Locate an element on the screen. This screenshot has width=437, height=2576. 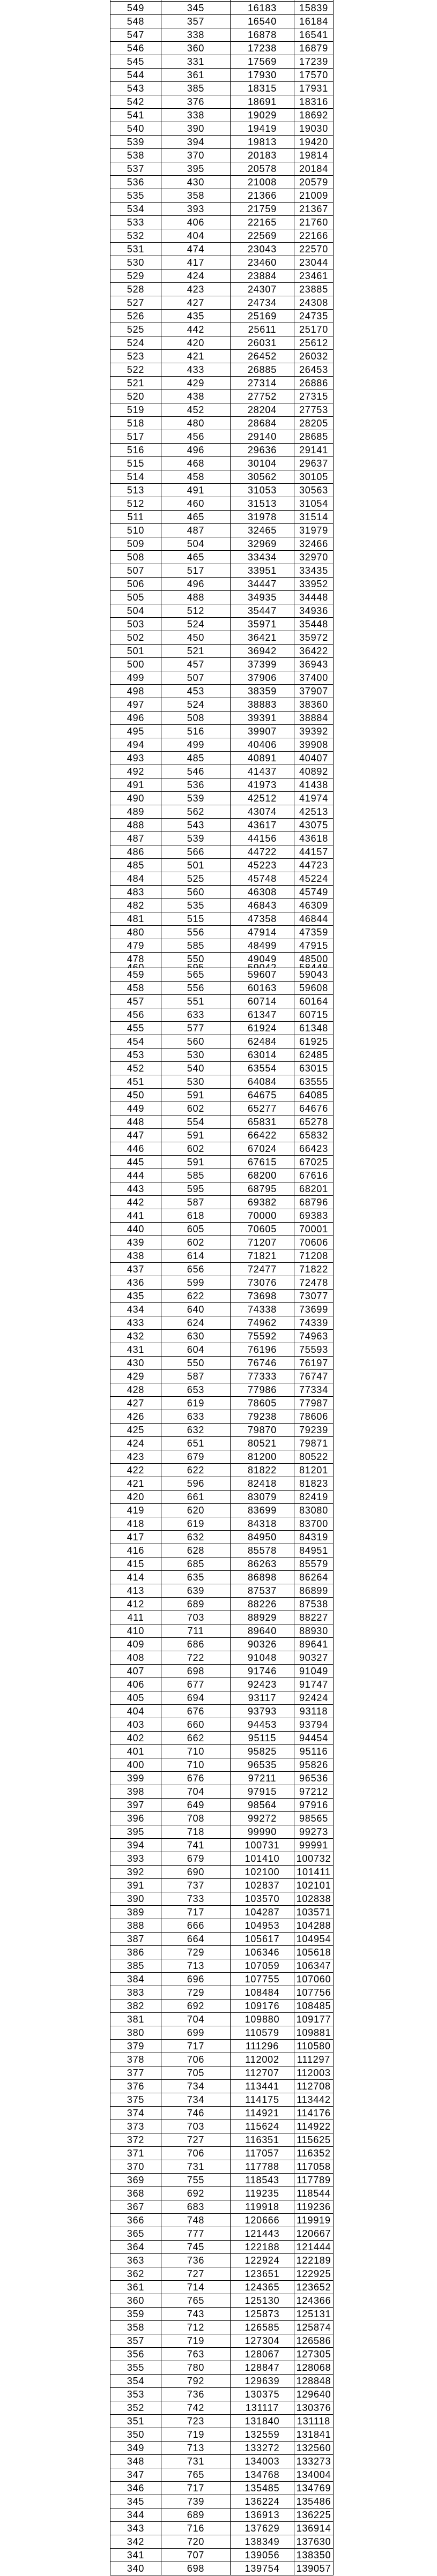
table-cell: 129640 is located at coordinates (314, 2394).